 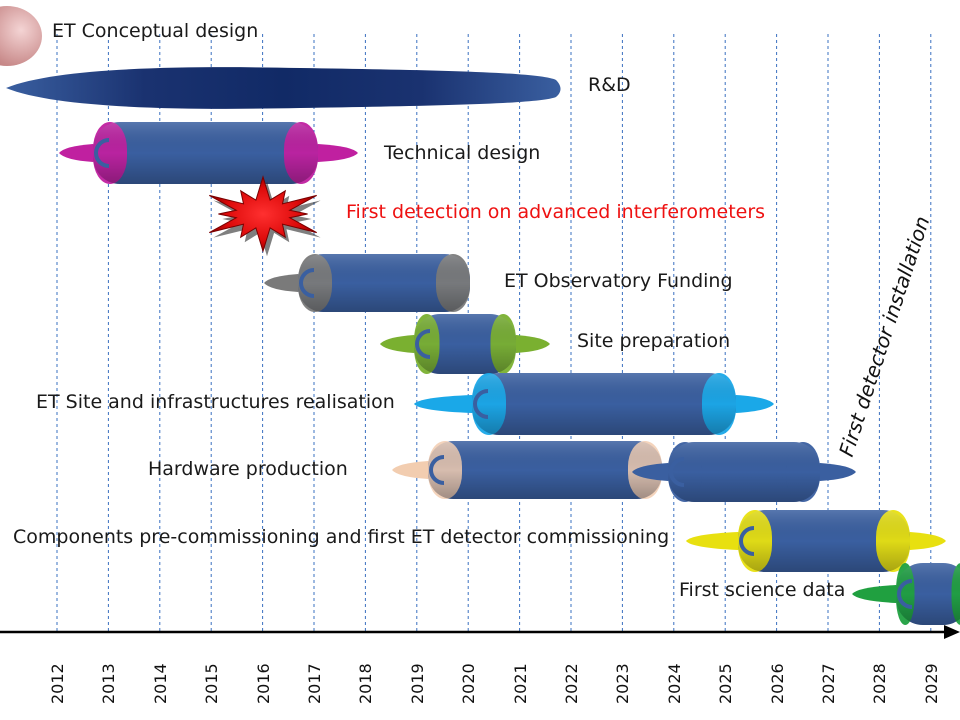 I want to click on label-rnd: R&D, so click(x=609, y=85).